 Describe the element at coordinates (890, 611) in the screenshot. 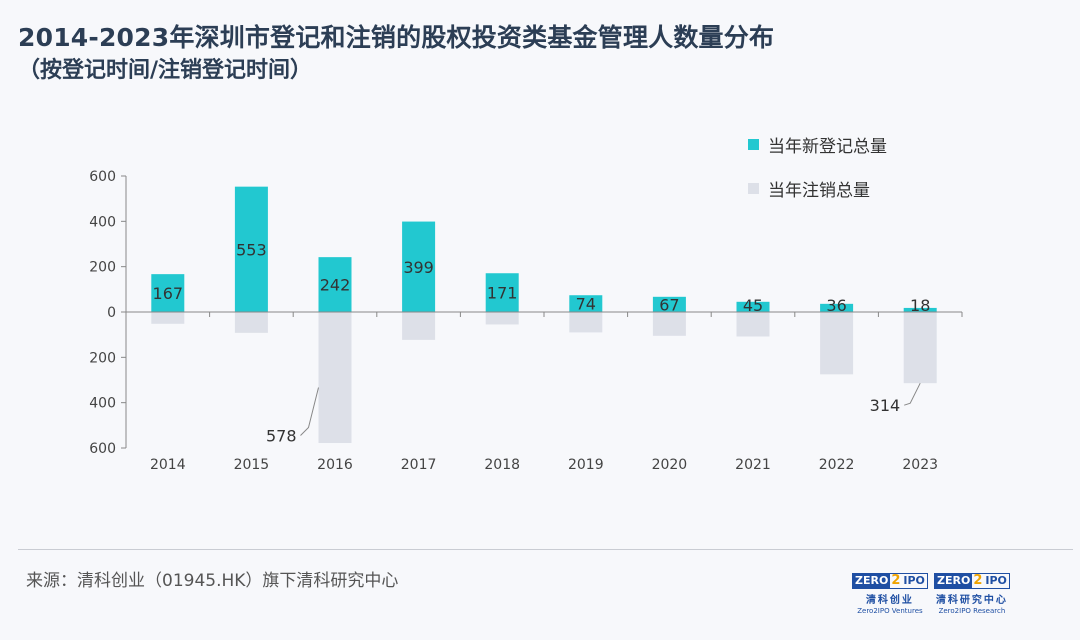

I see `logo-english-name: Zero2IPO Ventures` at that location.